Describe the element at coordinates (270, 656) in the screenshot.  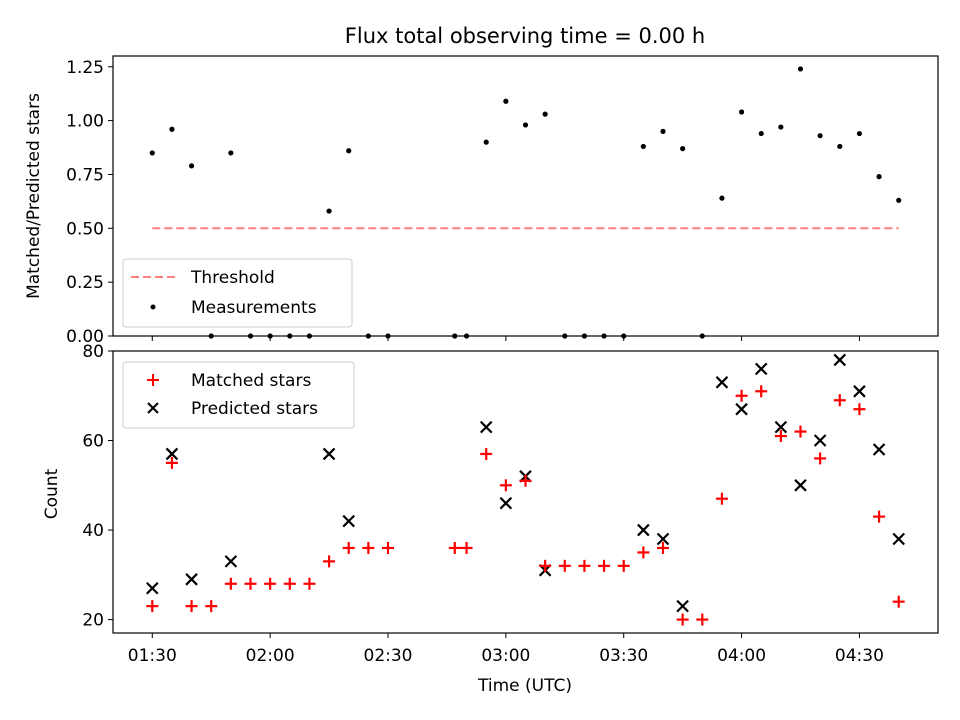
I see `x-tick-label: 02:00` at that location.